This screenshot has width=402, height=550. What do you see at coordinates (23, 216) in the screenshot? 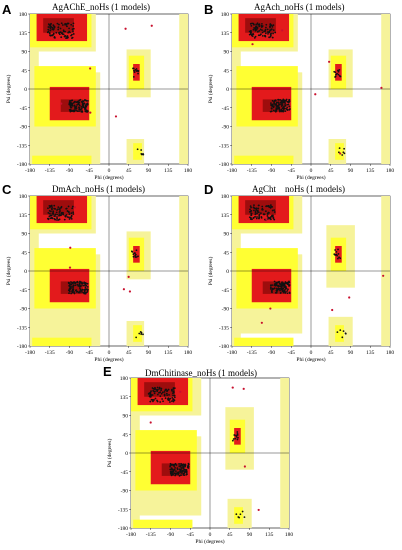
I see `y-tick-label: 135` at bounding box center [23, 216].